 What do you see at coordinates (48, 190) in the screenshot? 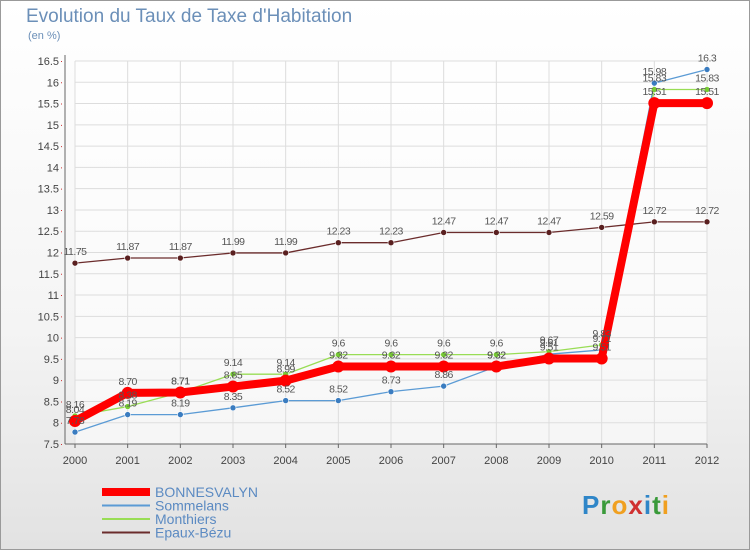
I see `y-tick-label: 13.5` at bounding box center [48, 190].